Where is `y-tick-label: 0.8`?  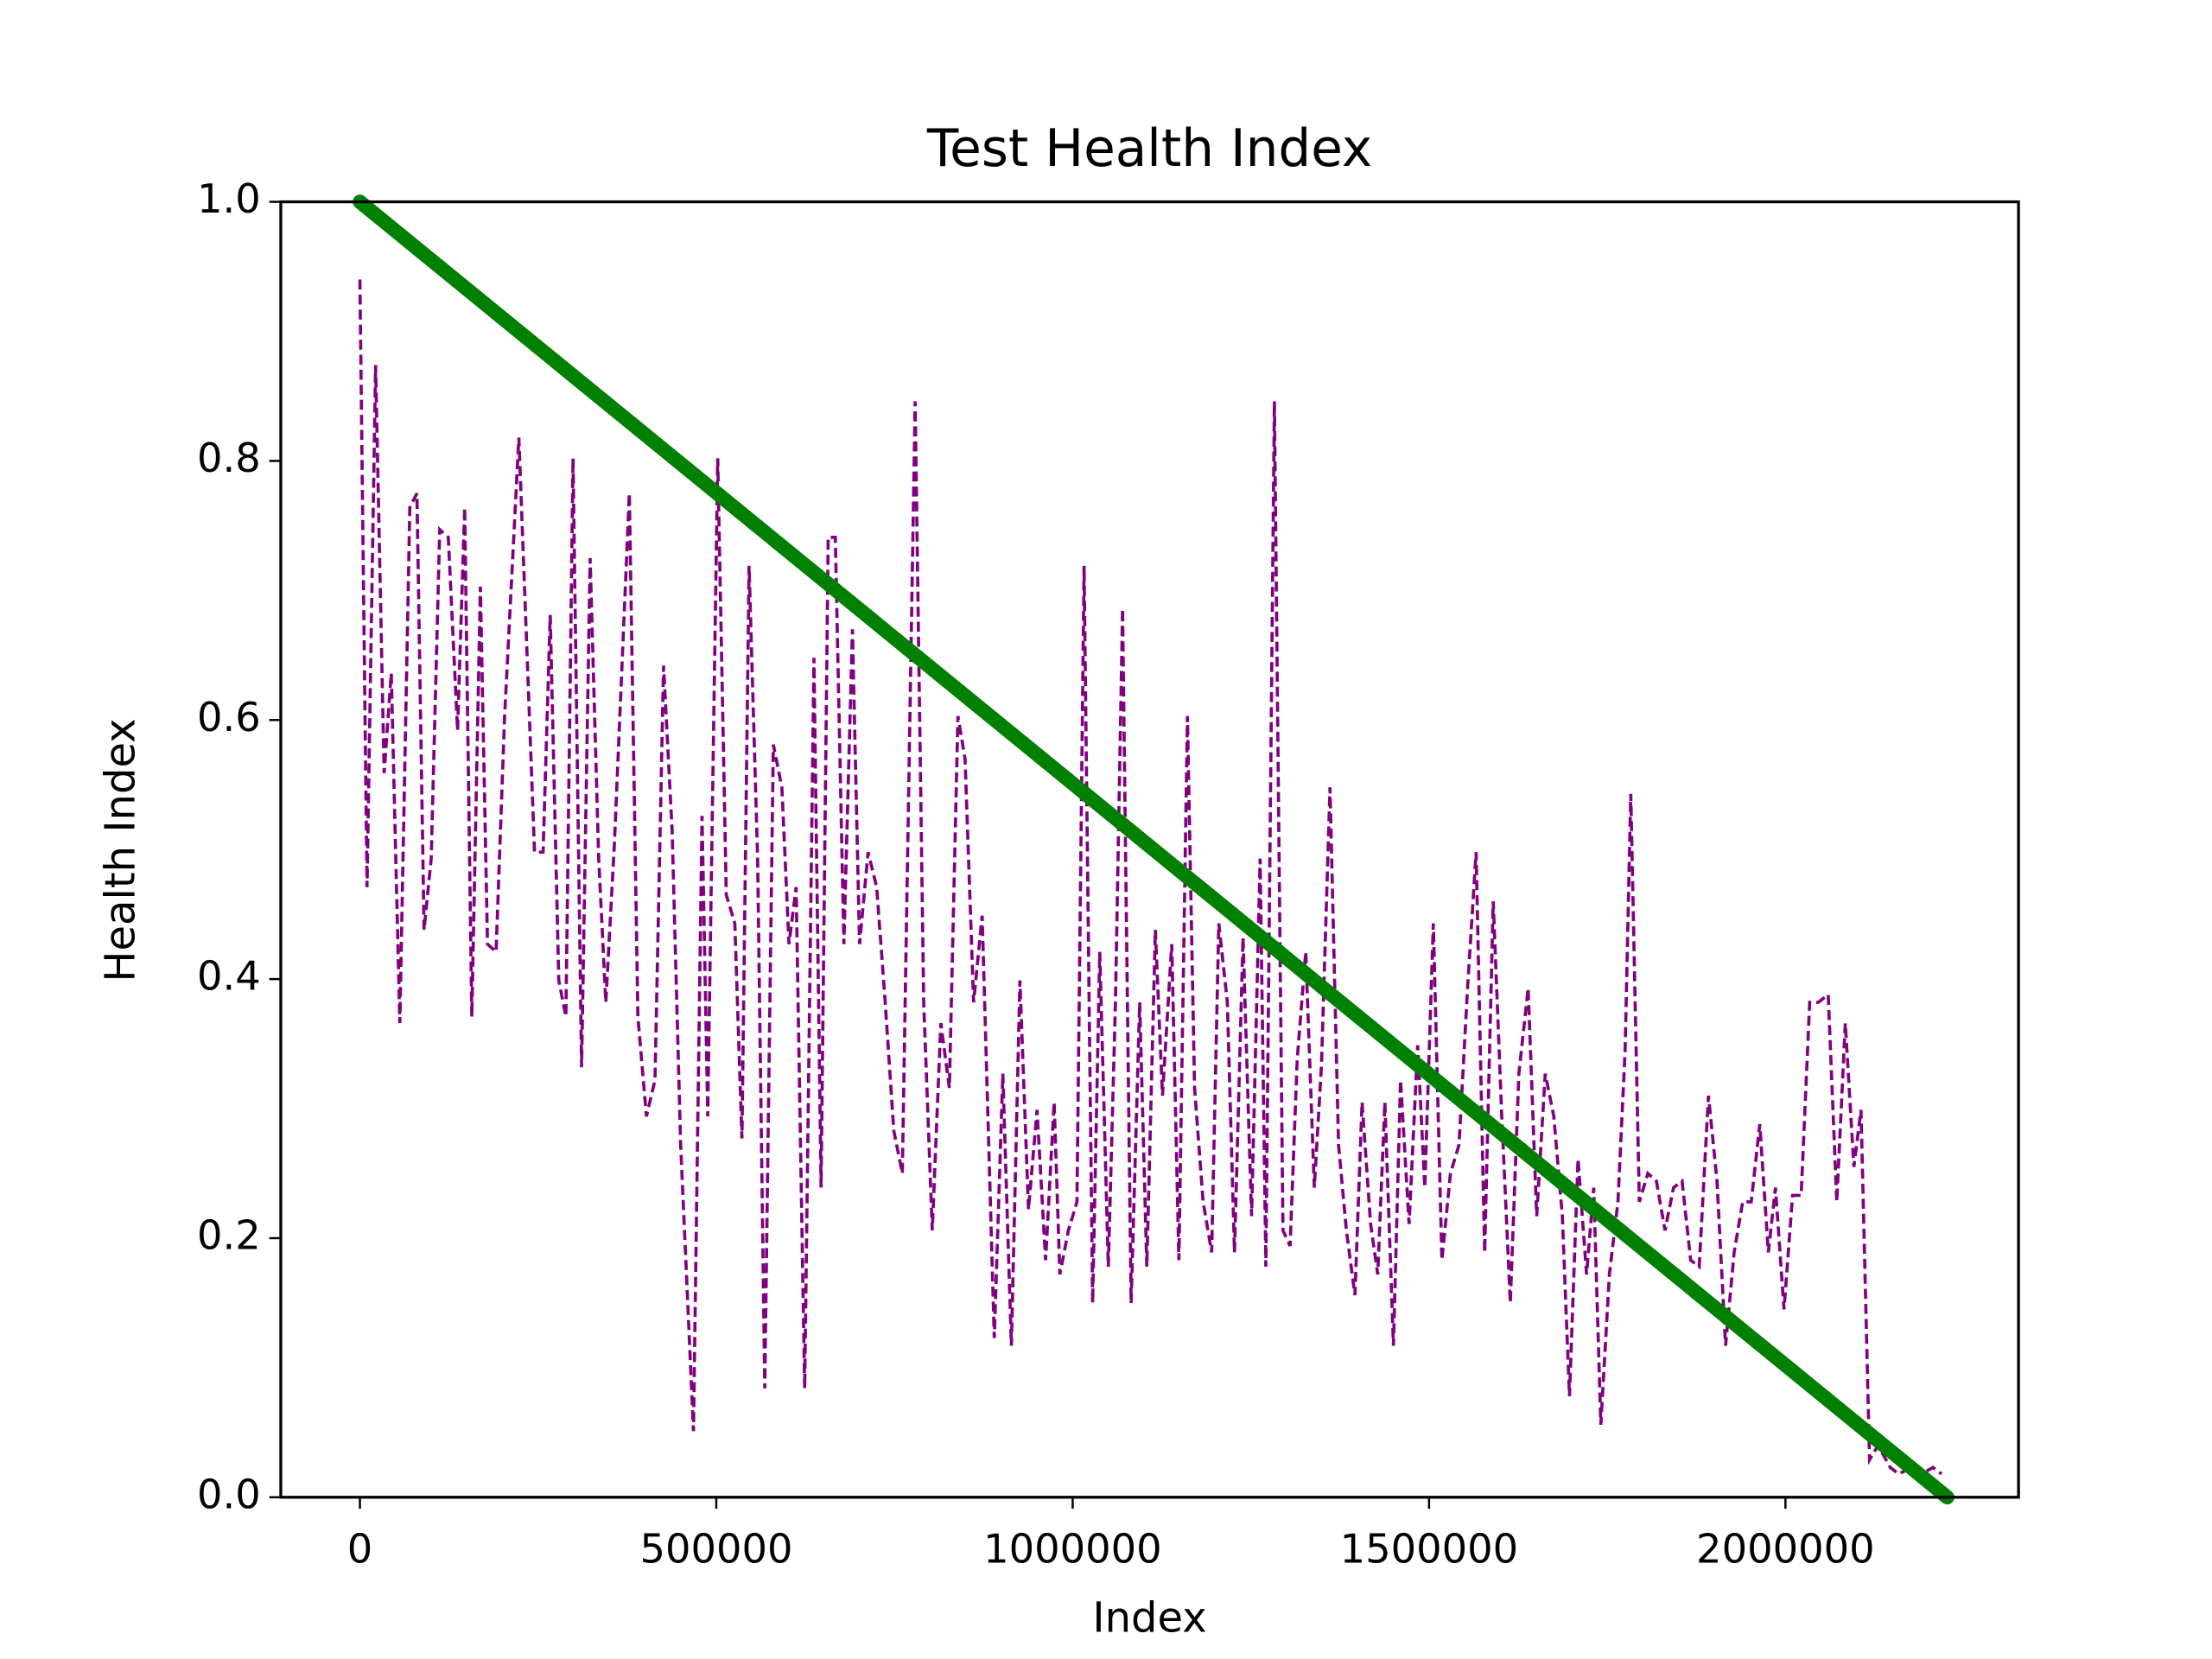 y-tick-label: 0.8 is located at coordinates (229, 458).